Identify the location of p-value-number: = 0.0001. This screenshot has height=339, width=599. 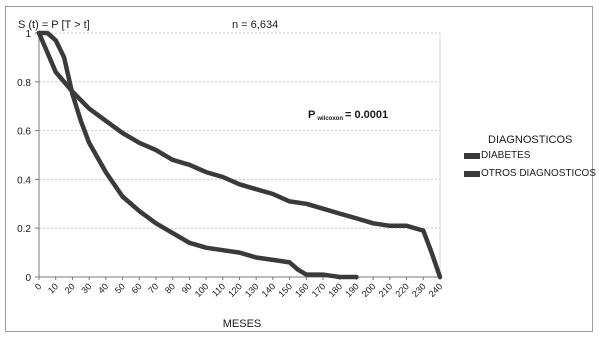
(366, 115).